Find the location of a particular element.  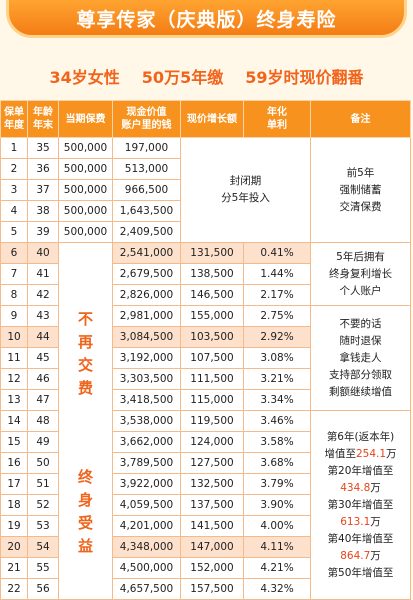

year-cell: 4 is located at coordinates (14, 211).